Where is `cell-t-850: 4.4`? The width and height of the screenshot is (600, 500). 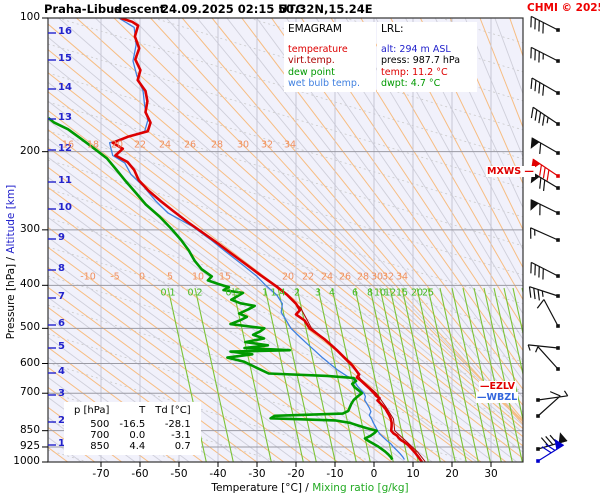 cell-t-850: 4.4 is located at coordinates (137, 446).